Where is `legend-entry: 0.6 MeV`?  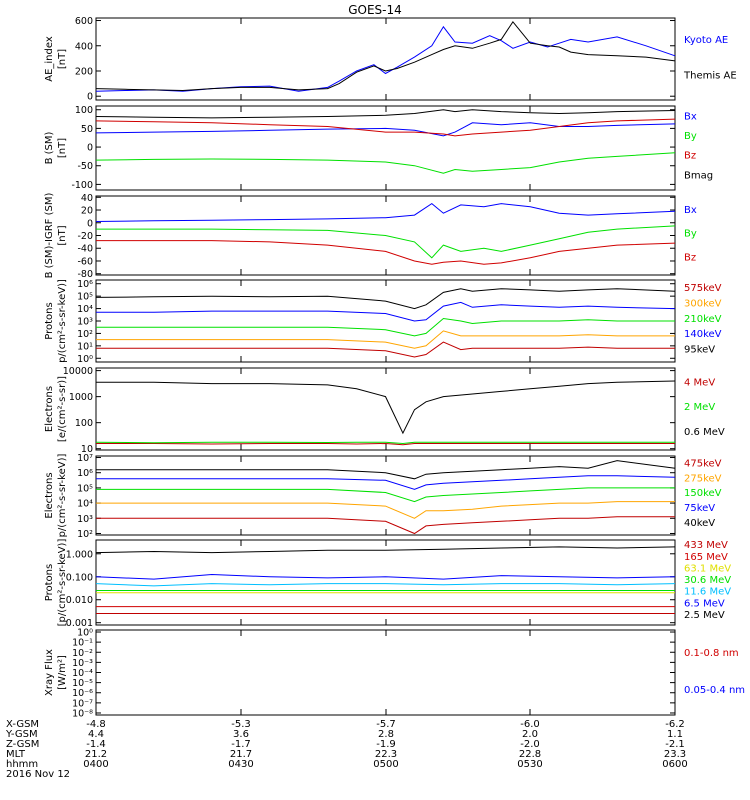 legend-entry: 0.6 MeV is located at coordinates (704, 432).